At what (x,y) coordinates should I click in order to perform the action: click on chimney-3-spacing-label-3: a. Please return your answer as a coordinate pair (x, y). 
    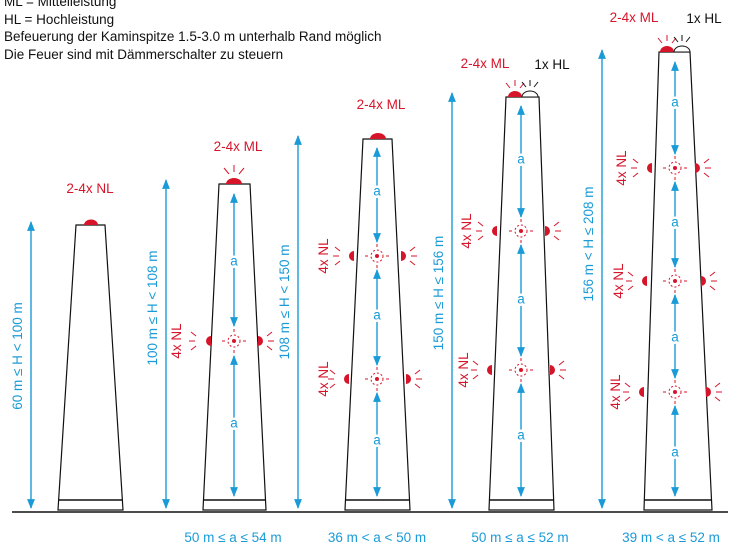
    Looking at the image, I should click on (377, 440).